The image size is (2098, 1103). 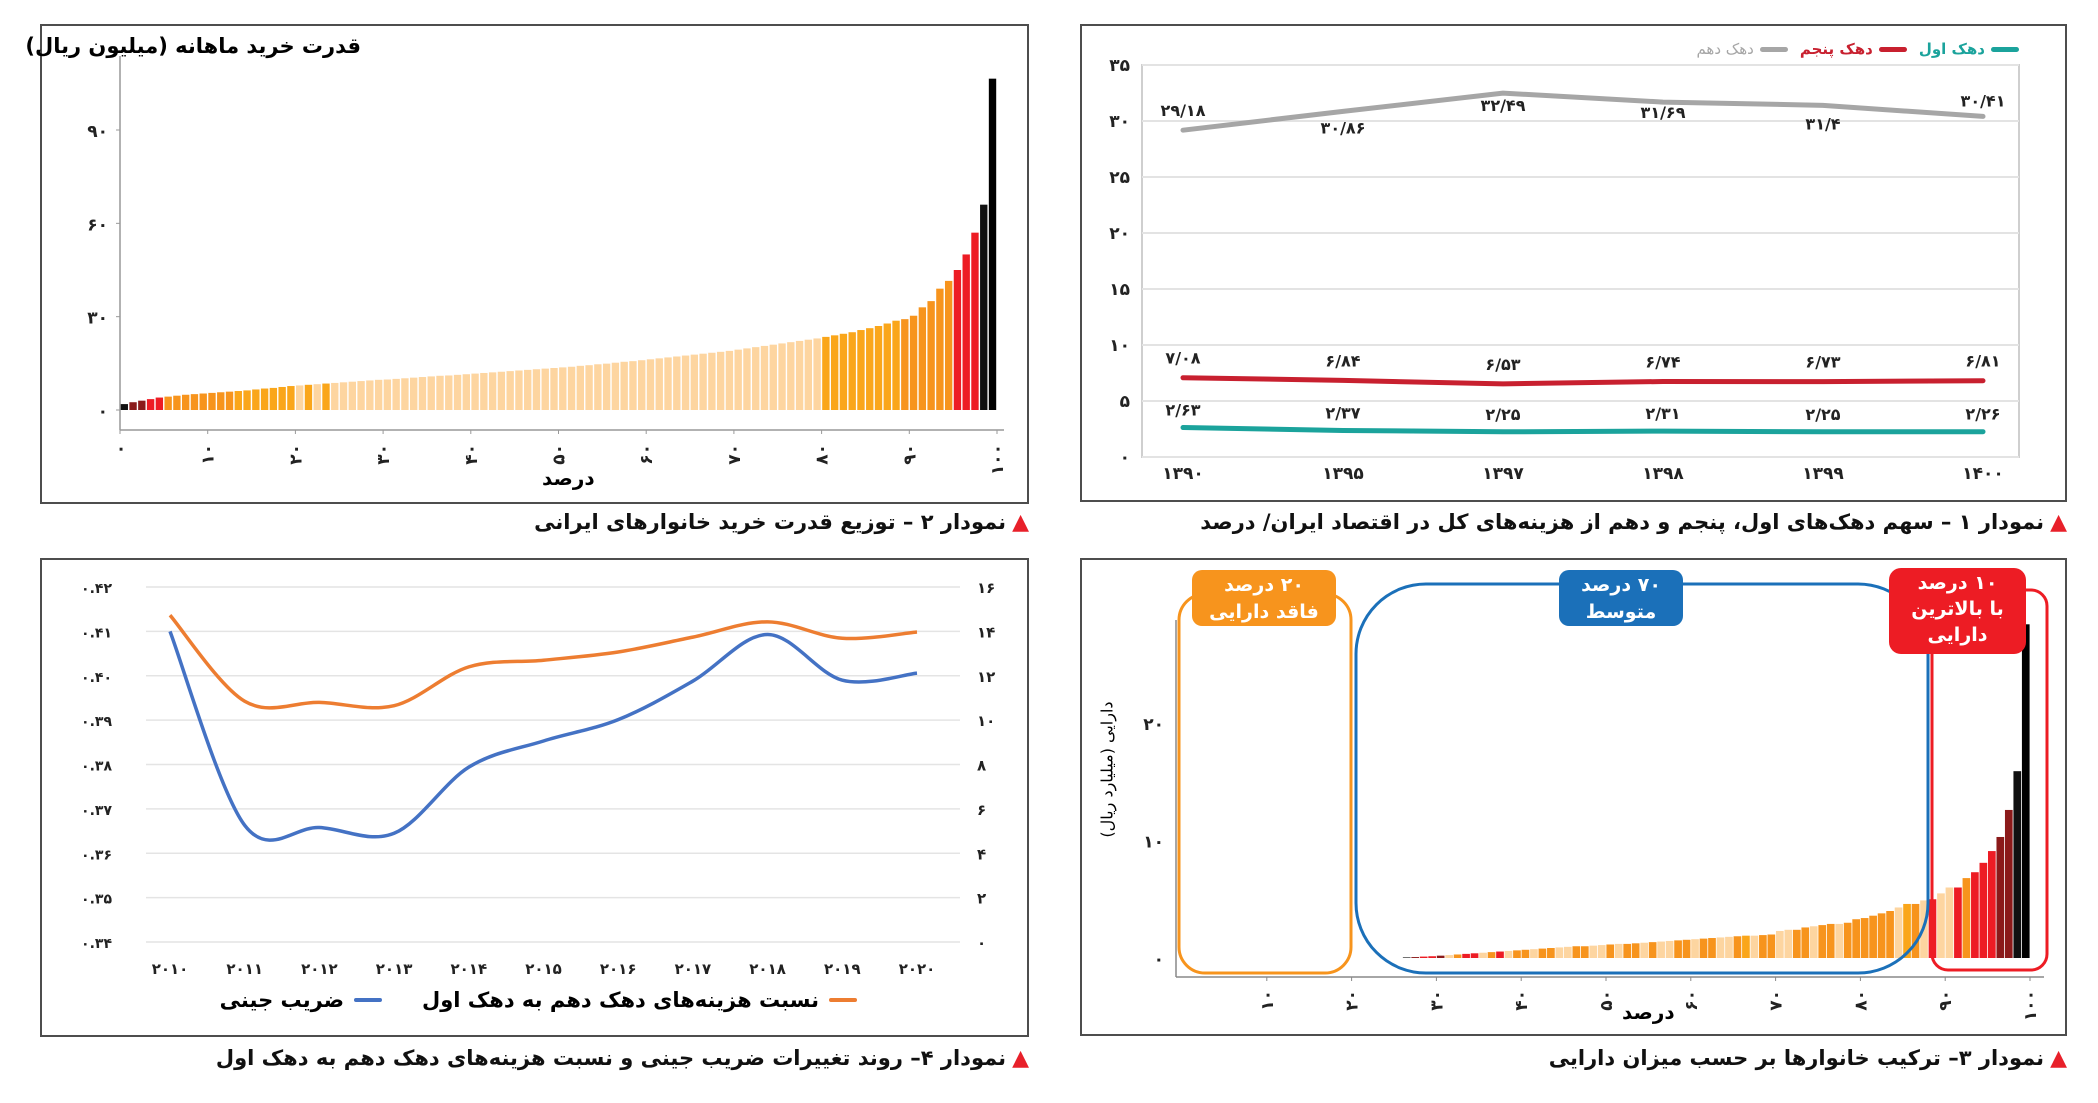 I want to click on group-label-line: ۷۰ درصد, so click(x=1621, y=585).